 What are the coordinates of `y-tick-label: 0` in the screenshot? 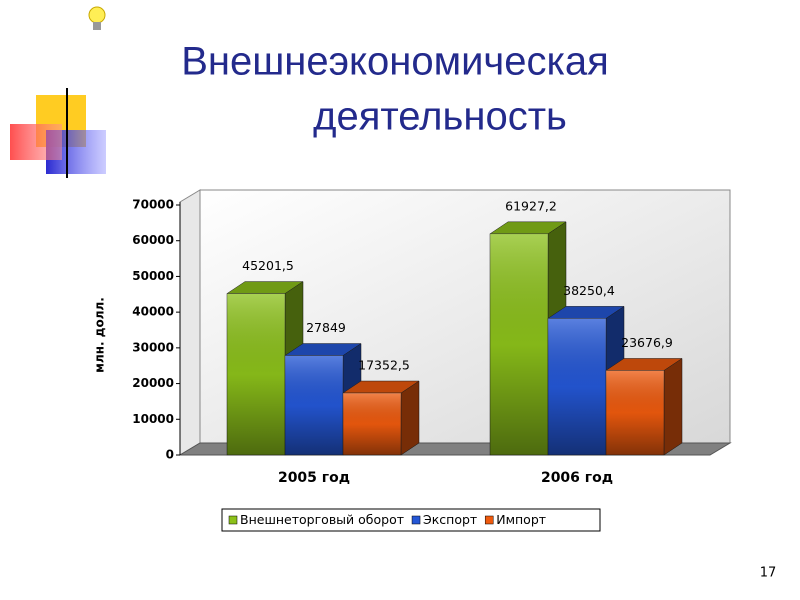 It's located at (170, 455).